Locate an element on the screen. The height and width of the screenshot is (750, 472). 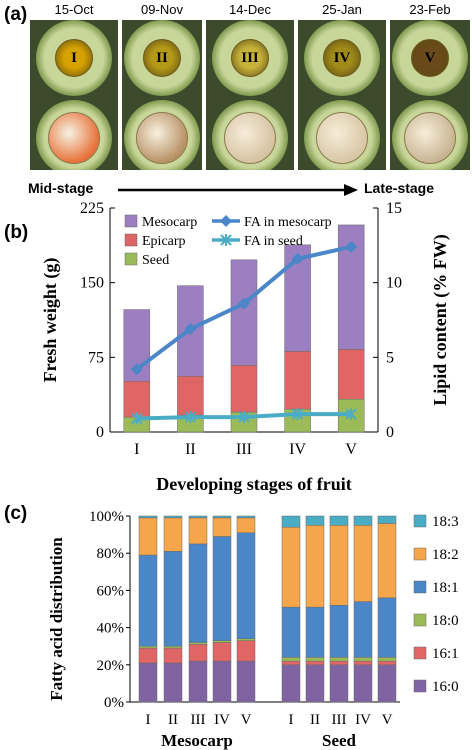
y-tick-label: 60% is located at coordinates (111, 591).